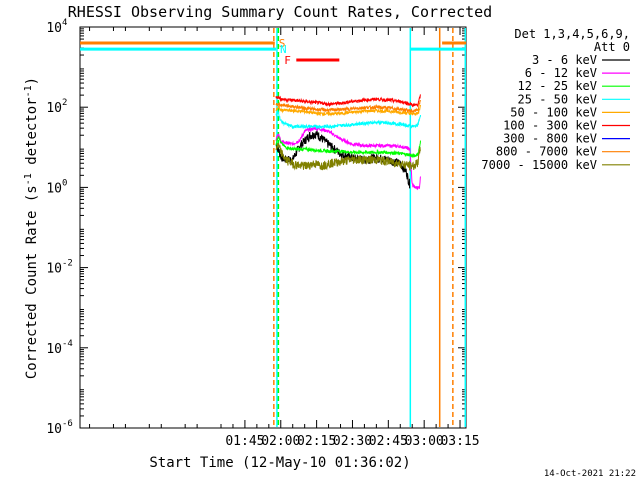  I want to click on legend-label: 6 - 12 keV, so click(561, 73).